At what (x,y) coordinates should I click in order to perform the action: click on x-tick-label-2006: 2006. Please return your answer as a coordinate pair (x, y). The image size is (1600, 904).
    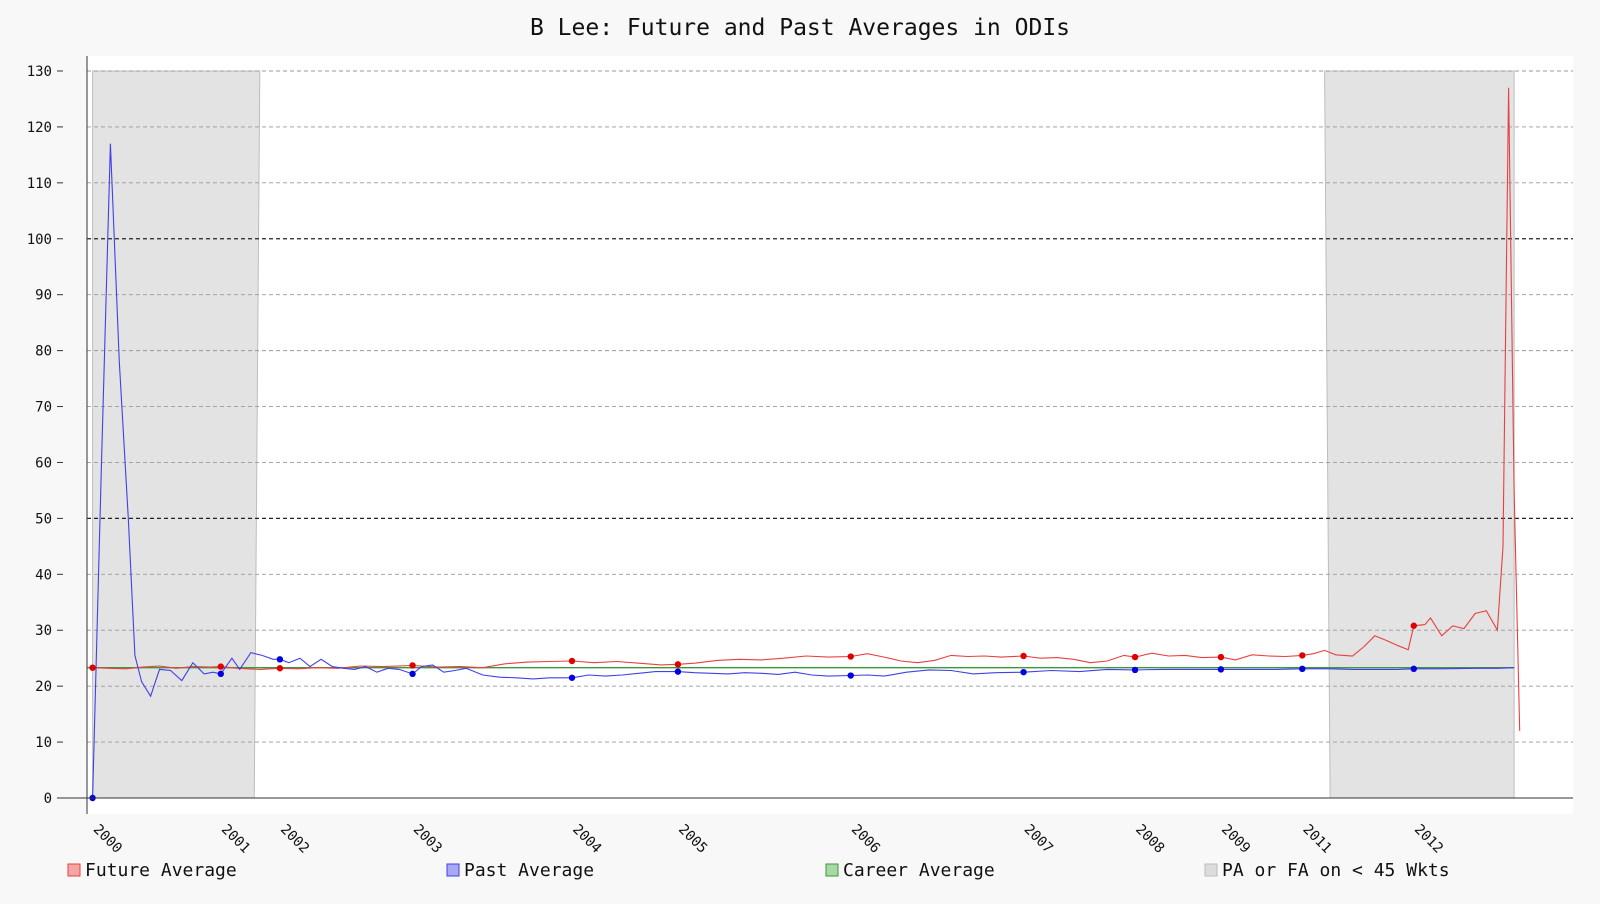
    Looking at the image, I should click on (865, 839).